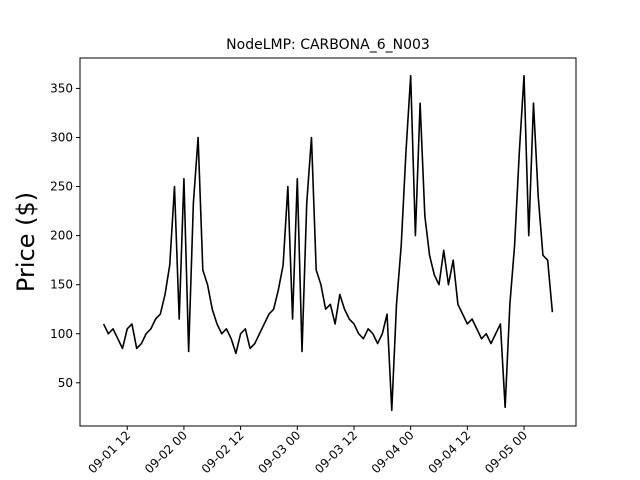  I want to click on y-tick-label: 100, so click(61, 334).